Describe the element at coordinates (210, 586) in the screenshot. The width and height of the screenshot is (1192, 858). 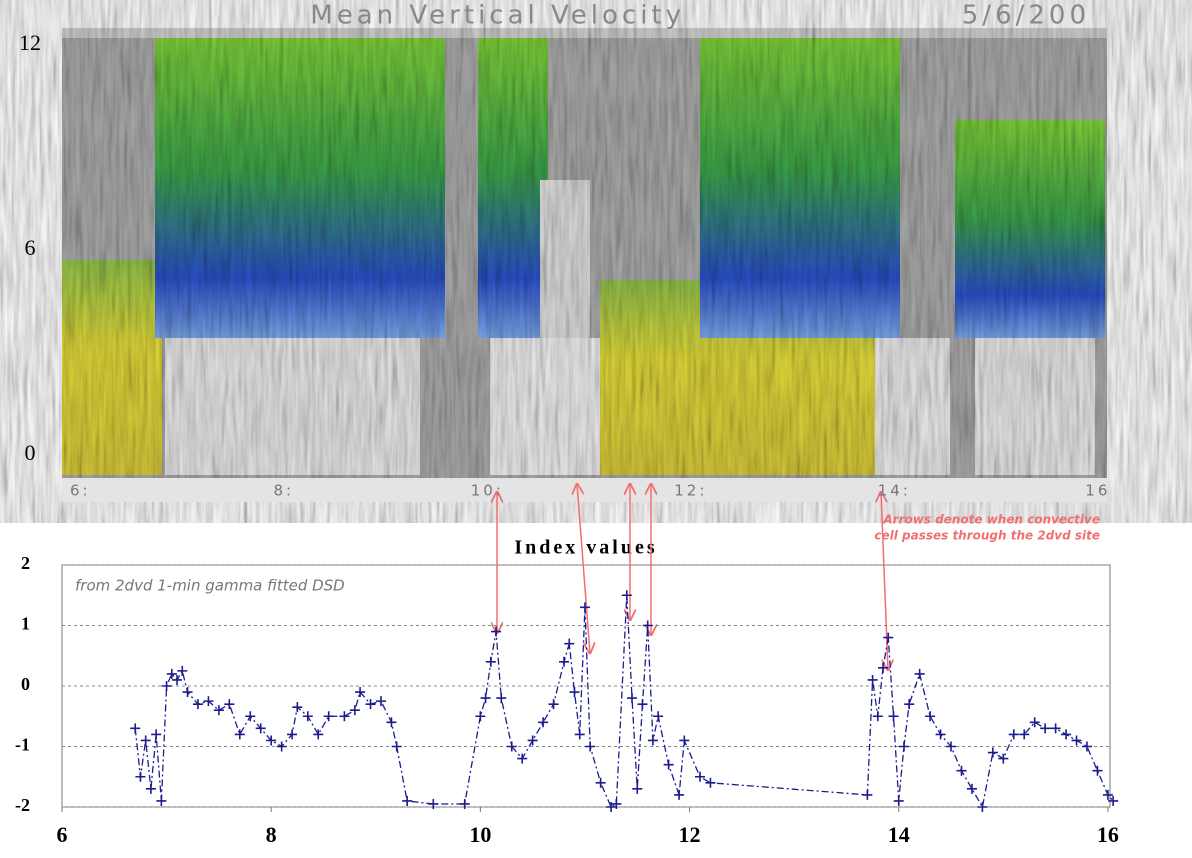
I see `annotation: from 2dvd 1-min gamma fitted DSD` at that location.